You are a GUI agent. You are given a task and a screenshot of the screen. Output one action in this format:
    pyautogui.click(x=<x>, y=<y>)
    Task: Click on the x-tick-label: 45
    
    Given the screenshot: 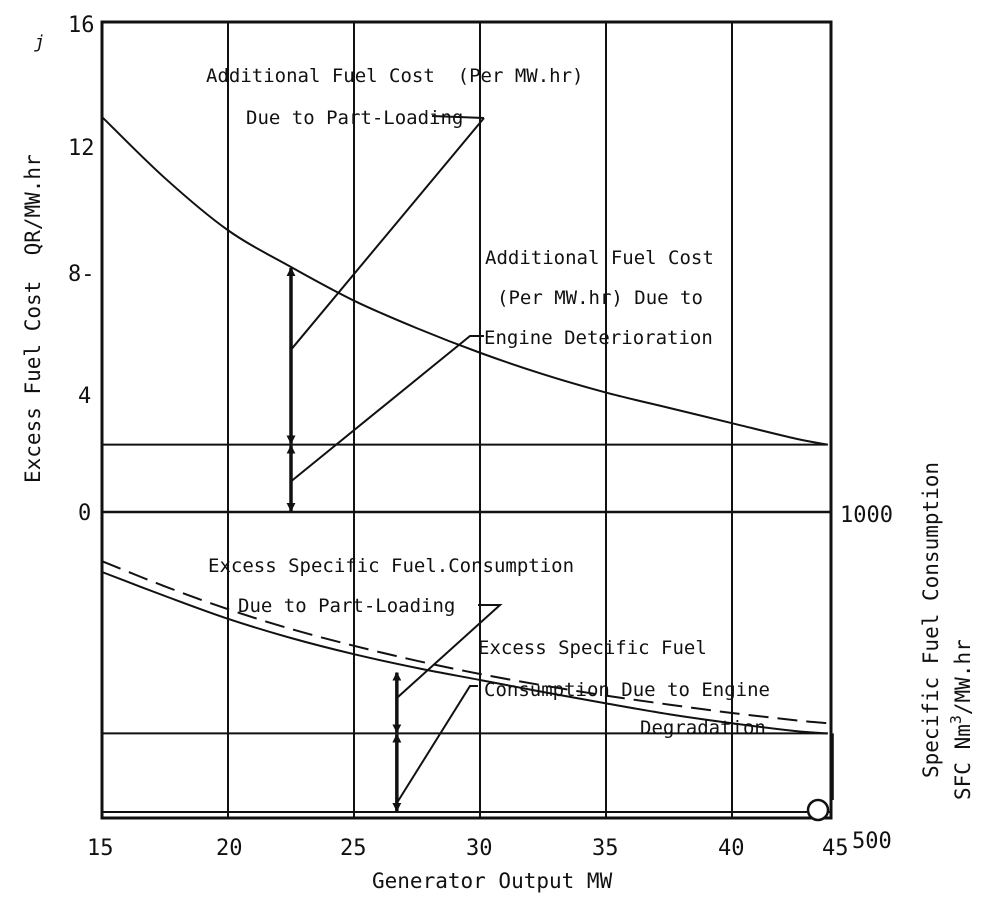 What is the action you would take?
    pyautogui.click(x=835, y=848)
    